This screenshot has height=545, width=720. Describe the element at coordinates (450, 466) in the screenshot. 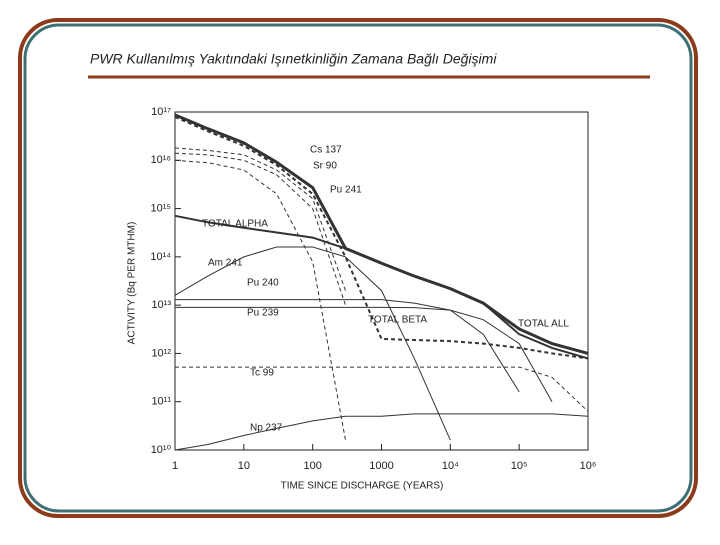

I see `x-tick-label: 10⁴` at that location.